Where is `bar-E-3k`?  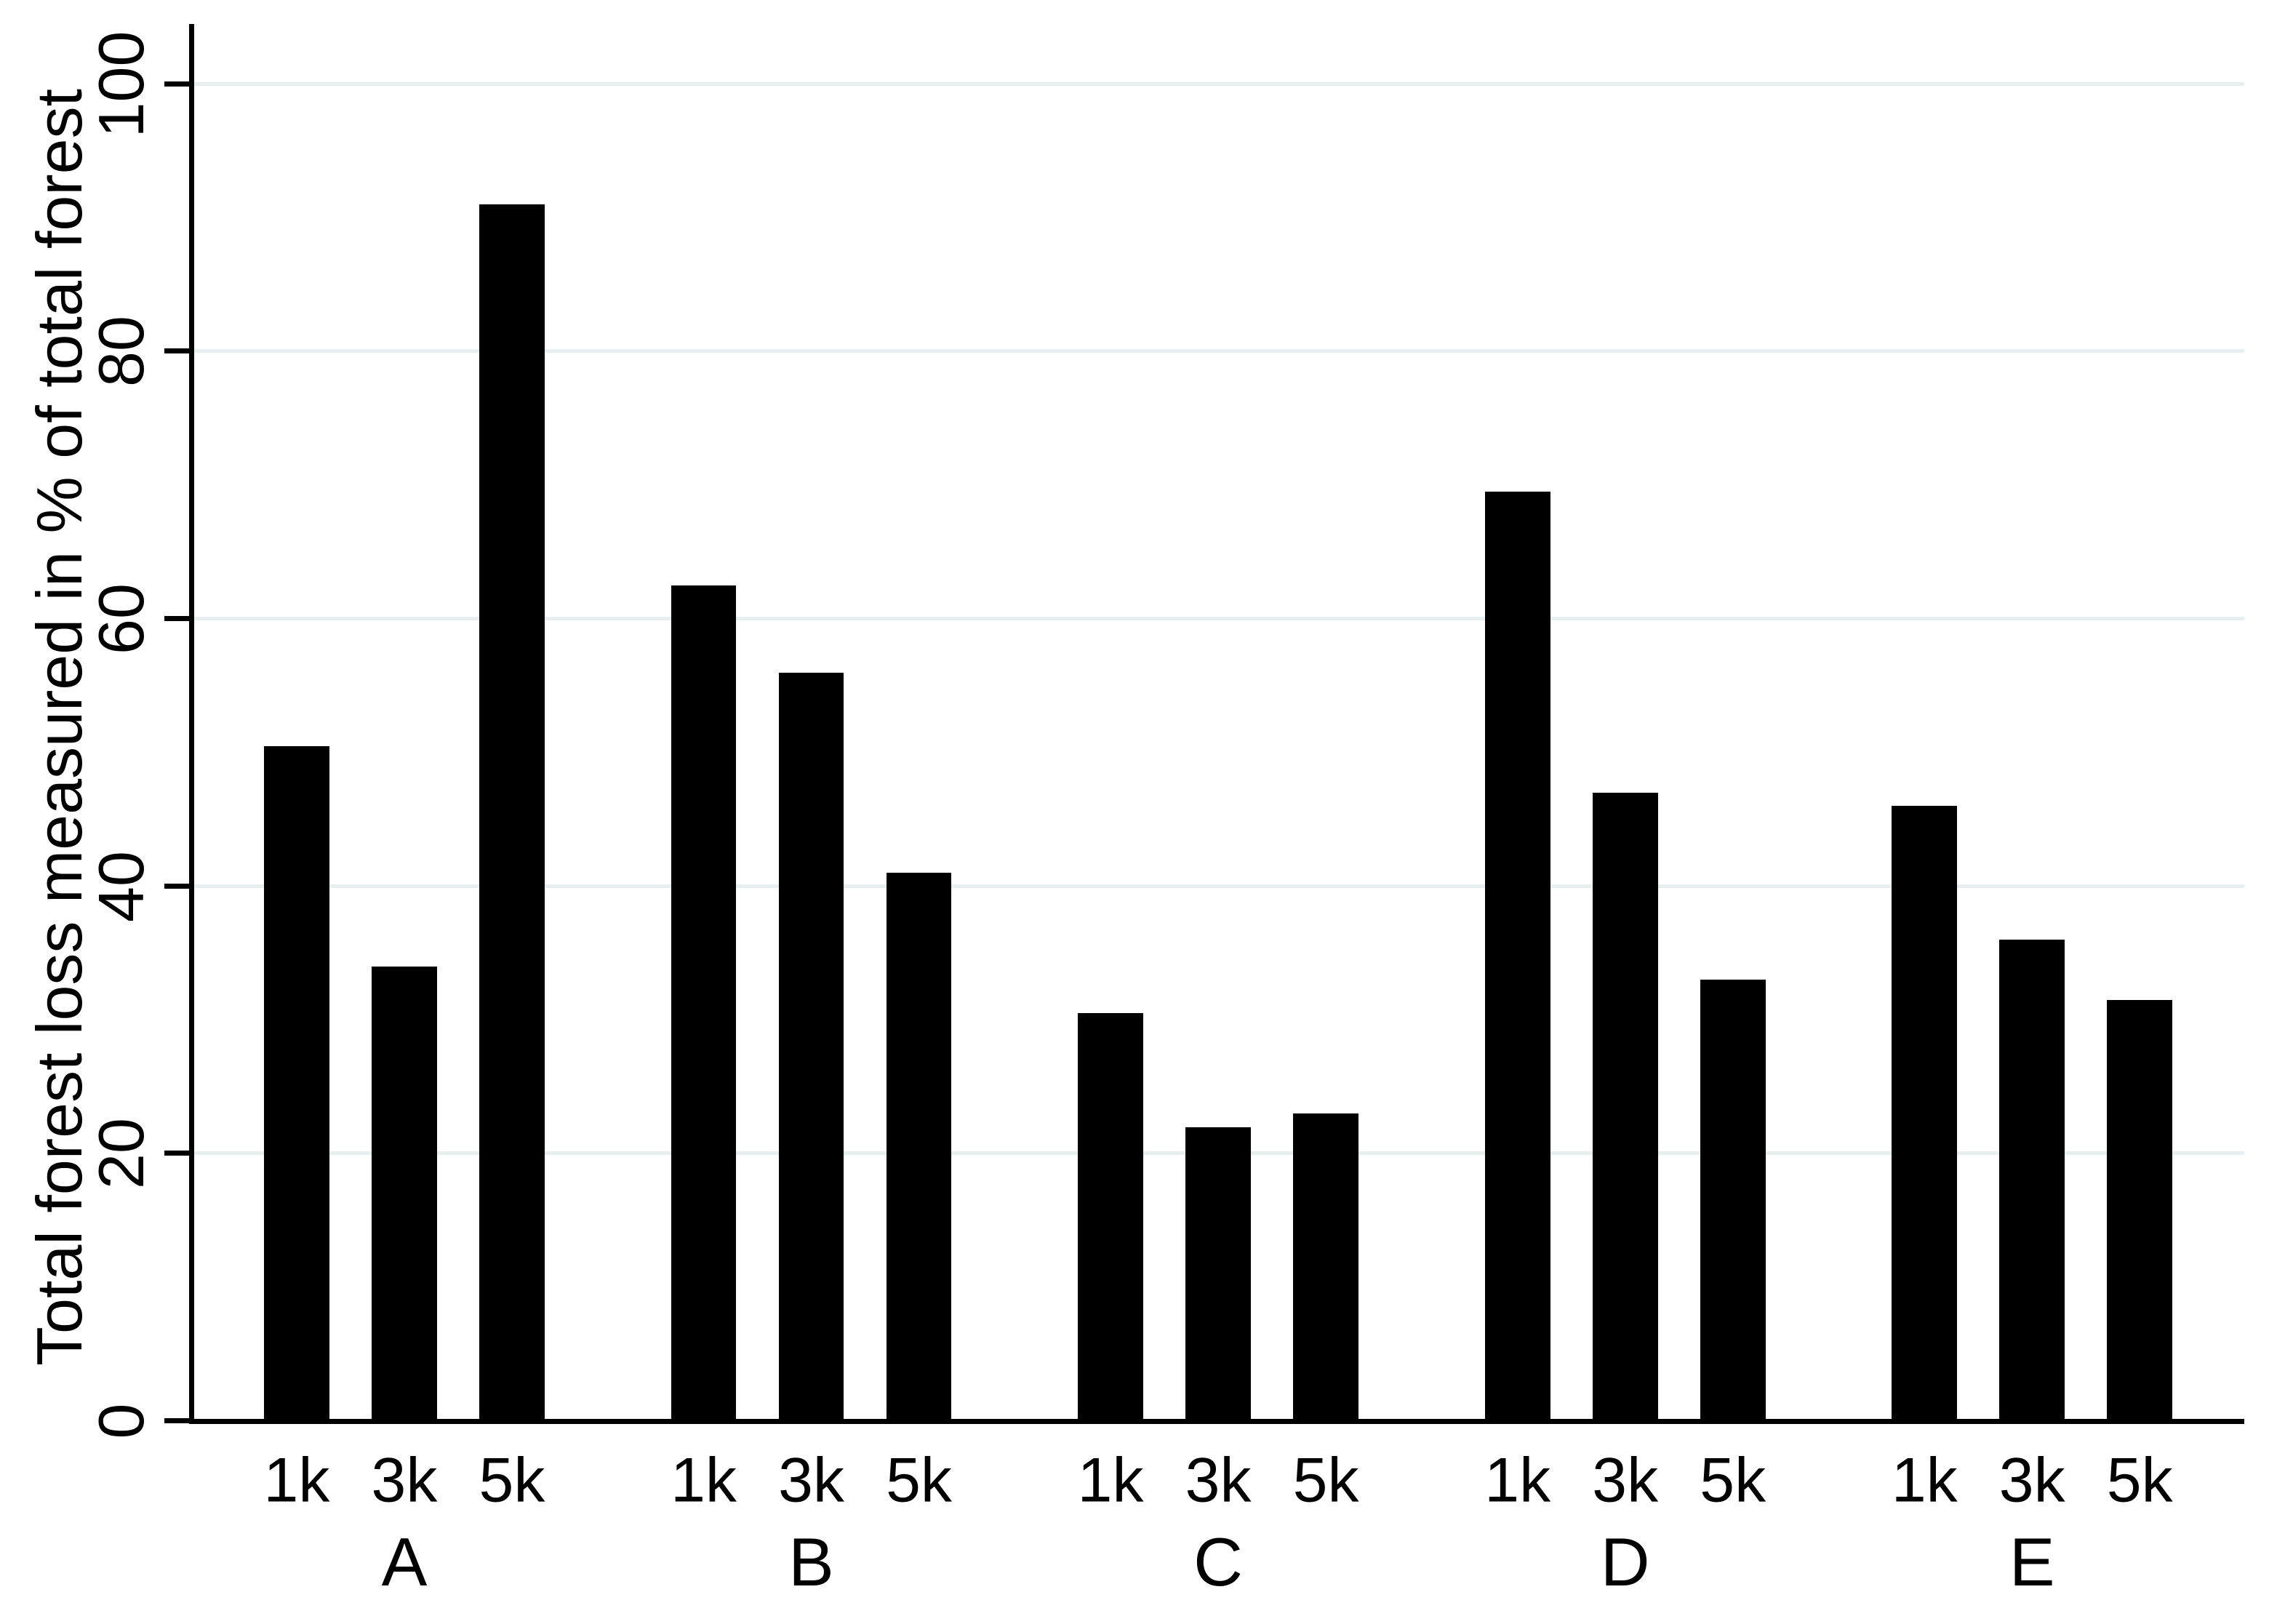 bar-E-3k is located at coordinates (2032, 1180).